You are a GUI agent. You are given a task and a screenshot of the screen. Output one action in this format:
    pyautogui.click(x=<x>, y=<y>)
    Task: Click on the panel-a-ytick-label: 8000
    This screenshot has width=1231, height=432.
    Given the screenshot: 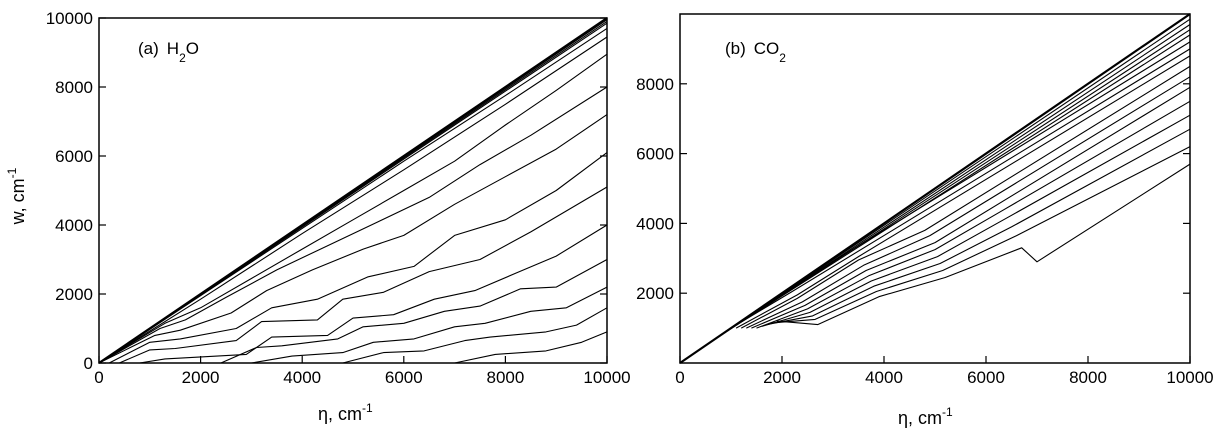 What is the action you would take?
    pyautogui.click(x=74, y=87)
    